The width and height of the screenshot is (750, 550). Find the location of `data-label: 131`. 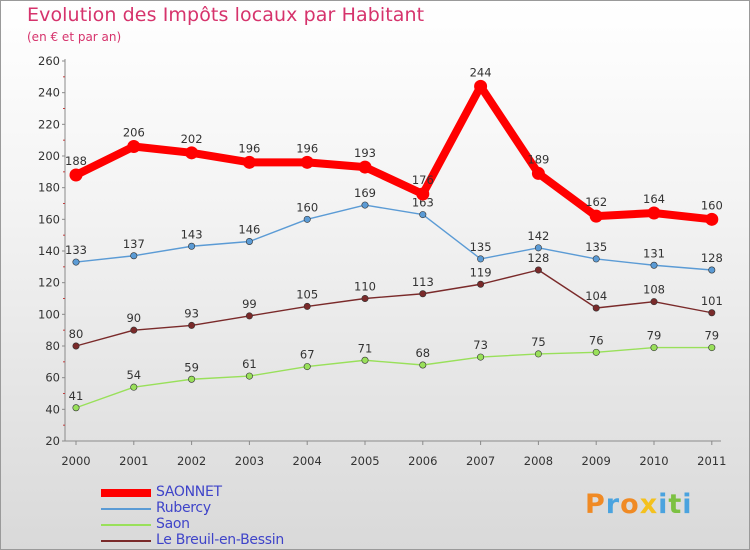

data-label: 131 is located at coordinates (654, 253).